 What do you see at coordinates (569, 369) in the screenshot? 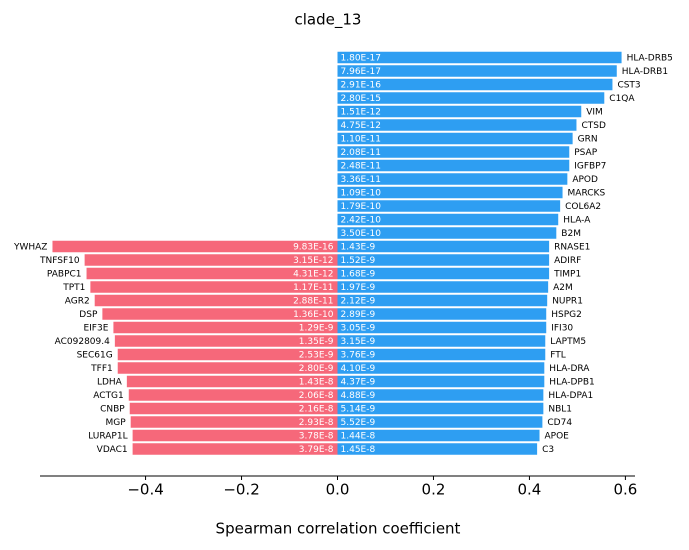
I see `gene-label: HLA-DRA` at bounding box center [569, 369].